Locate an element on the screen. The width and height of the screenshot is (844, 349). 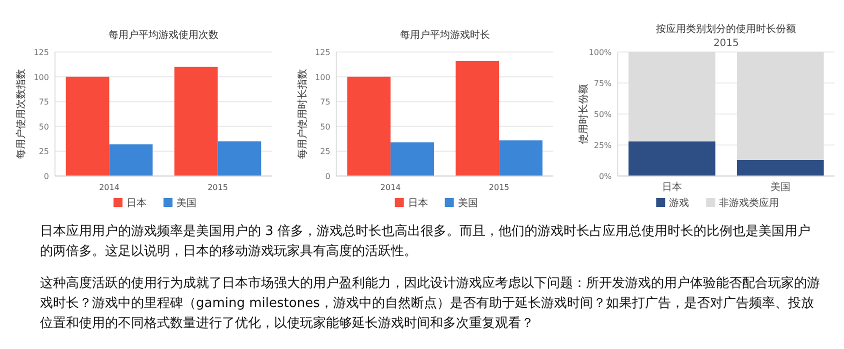
y-axis-title: 使用时长份额 is located at coordinates (584, 114).